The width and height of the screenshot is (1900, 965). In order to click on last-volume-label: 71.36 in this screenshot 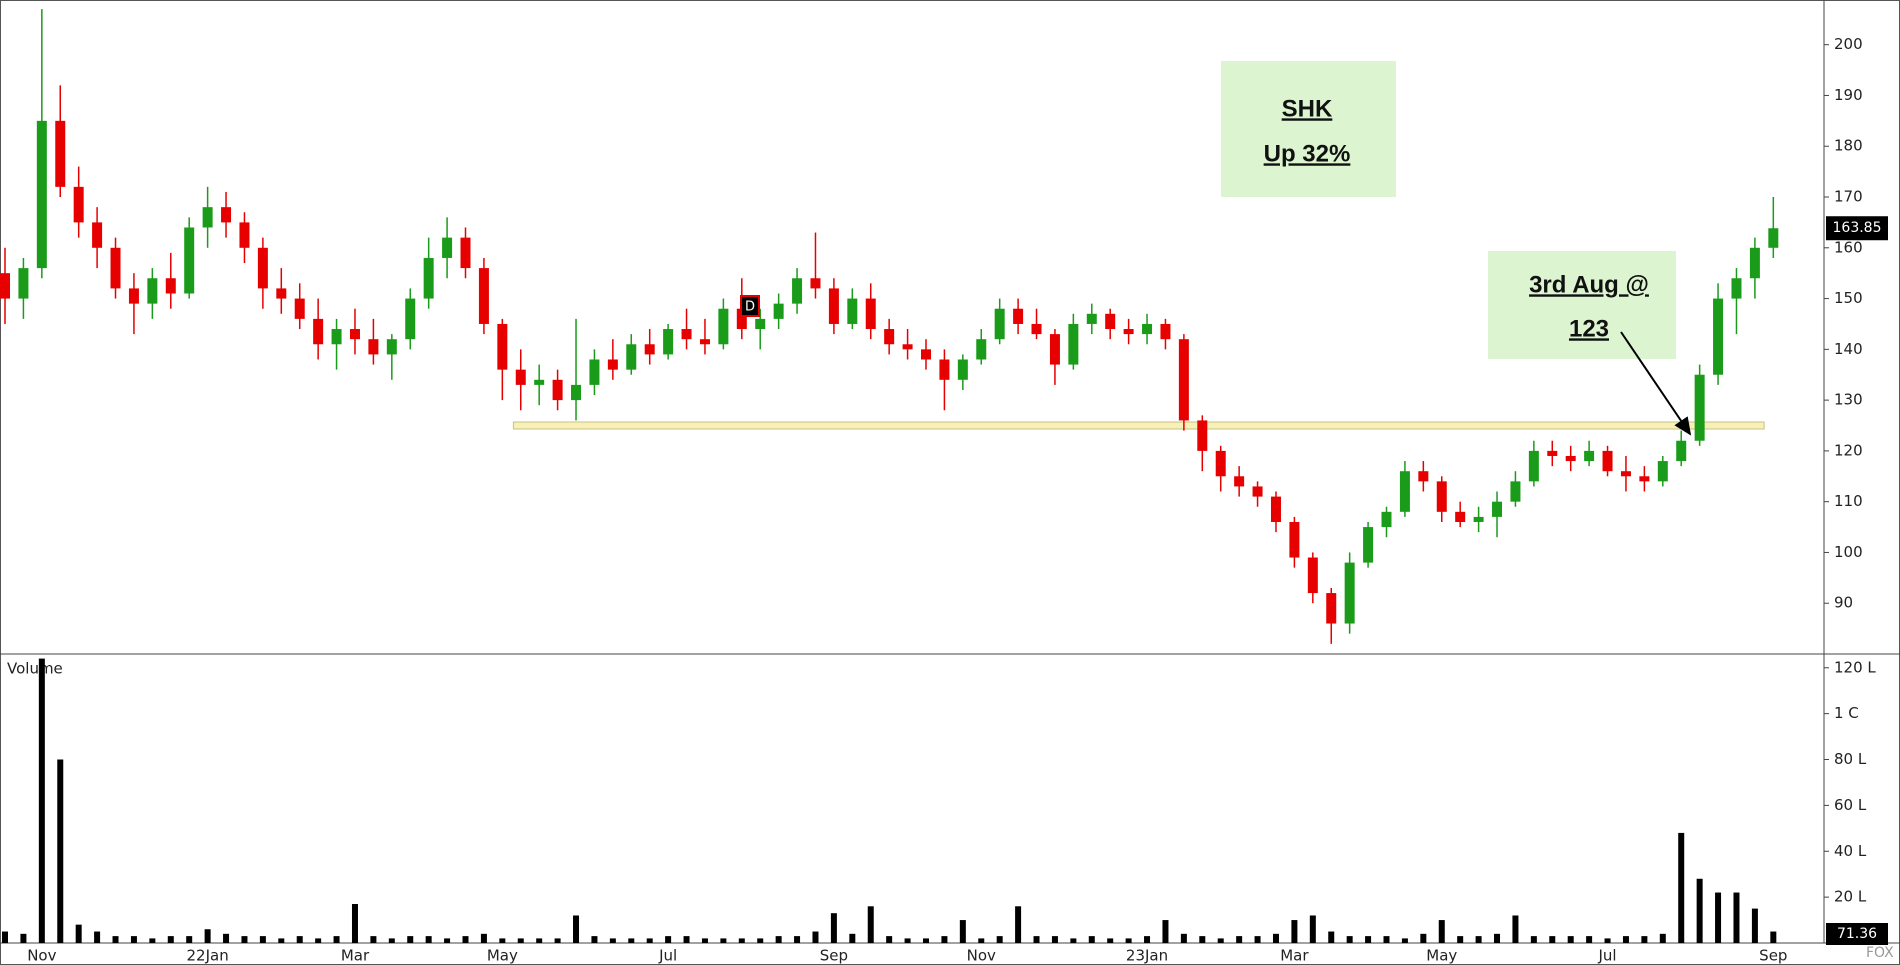, I will do `click(1857, 934)`.